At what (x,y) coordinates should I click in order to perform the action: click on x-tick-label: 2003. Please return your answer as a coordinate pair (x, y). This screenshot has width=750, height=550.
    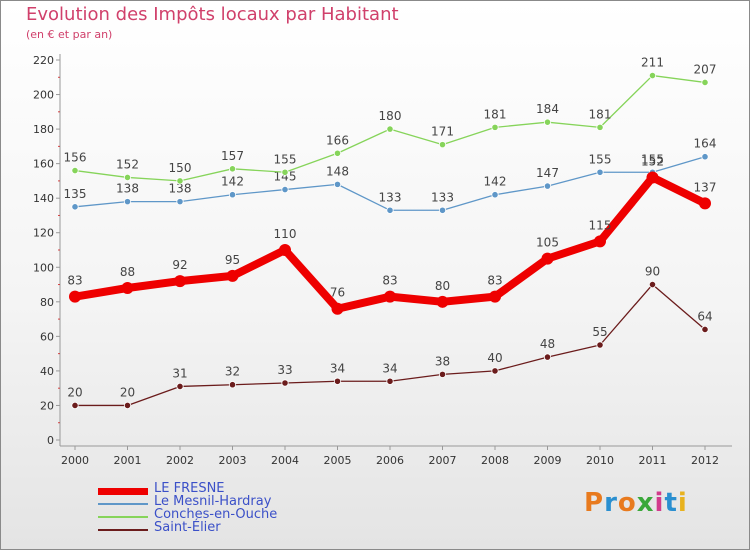
    Looking at the image, I should click on (233, 460).